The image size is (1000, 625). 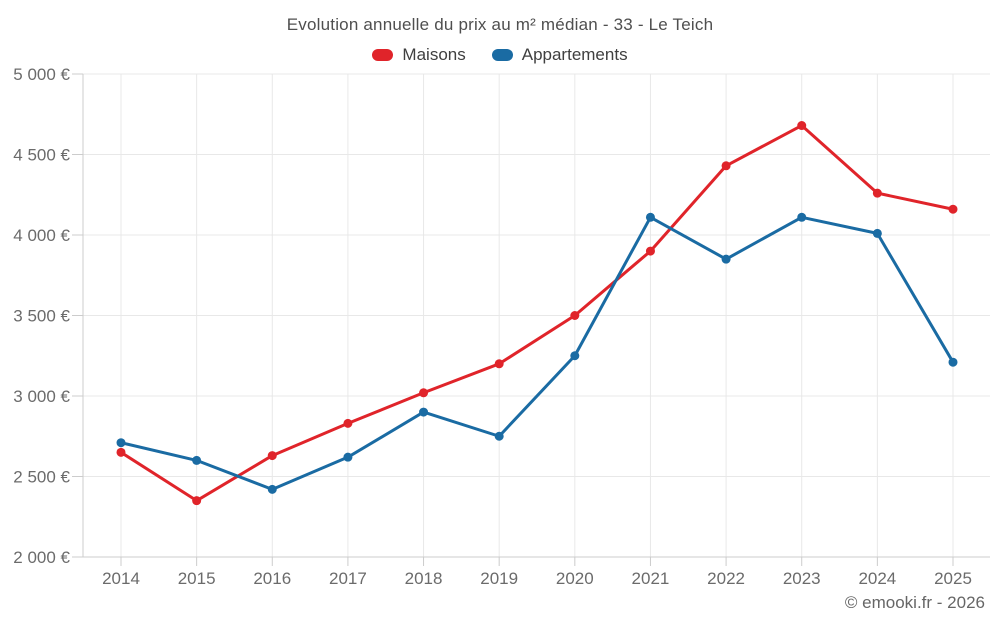 I want to click on x-axis-label: 2015, so click(x=197, y=578).